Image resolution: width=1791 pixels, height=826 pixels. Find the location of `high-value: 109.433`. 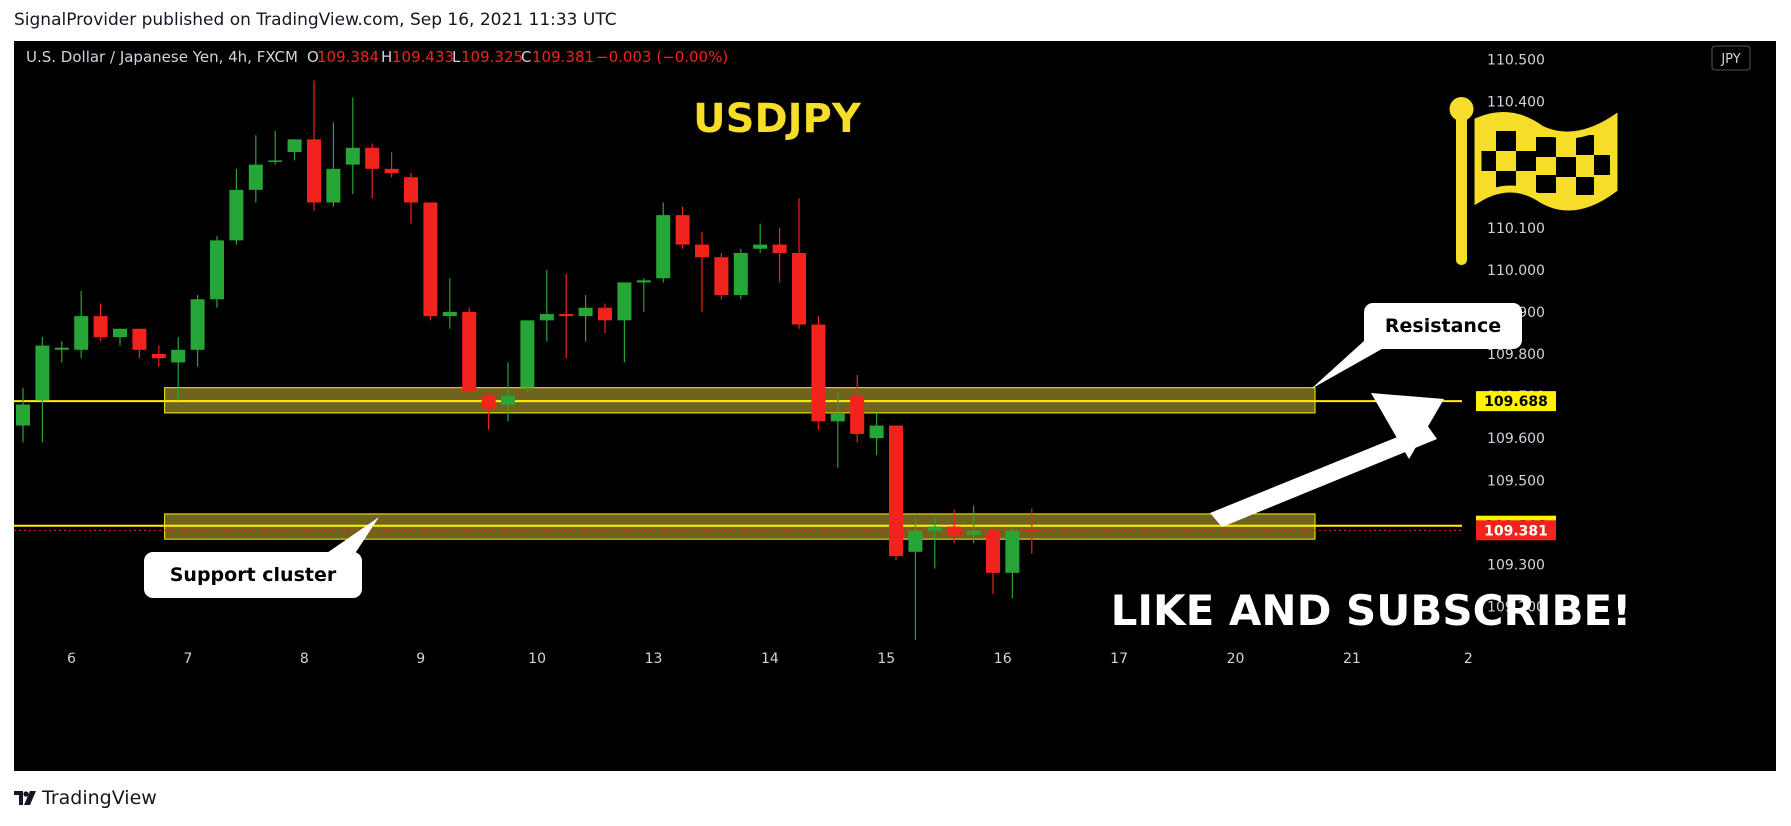

high-value: 109.433 is located at coordinates (423, 57).